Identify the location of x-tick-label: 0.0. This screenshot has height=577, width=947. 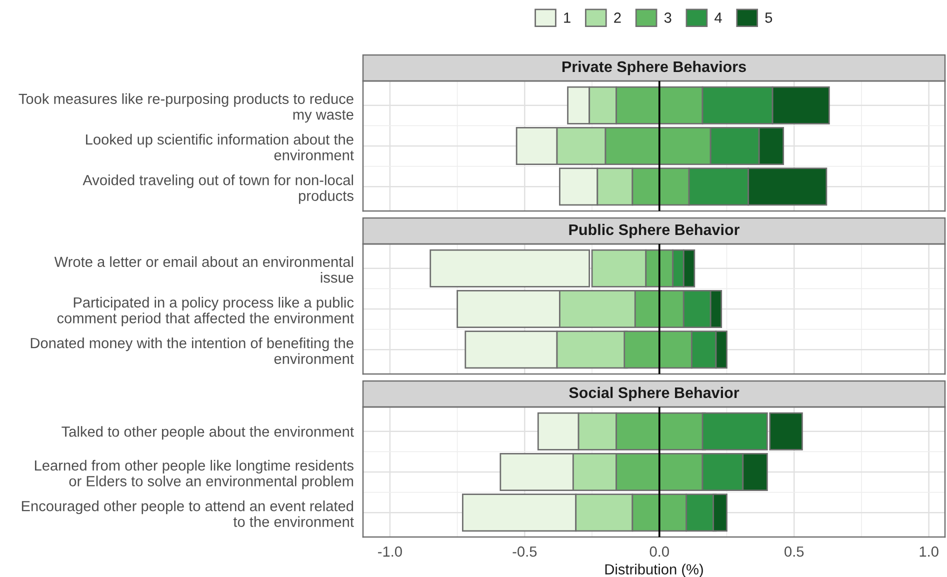
(659, 551).